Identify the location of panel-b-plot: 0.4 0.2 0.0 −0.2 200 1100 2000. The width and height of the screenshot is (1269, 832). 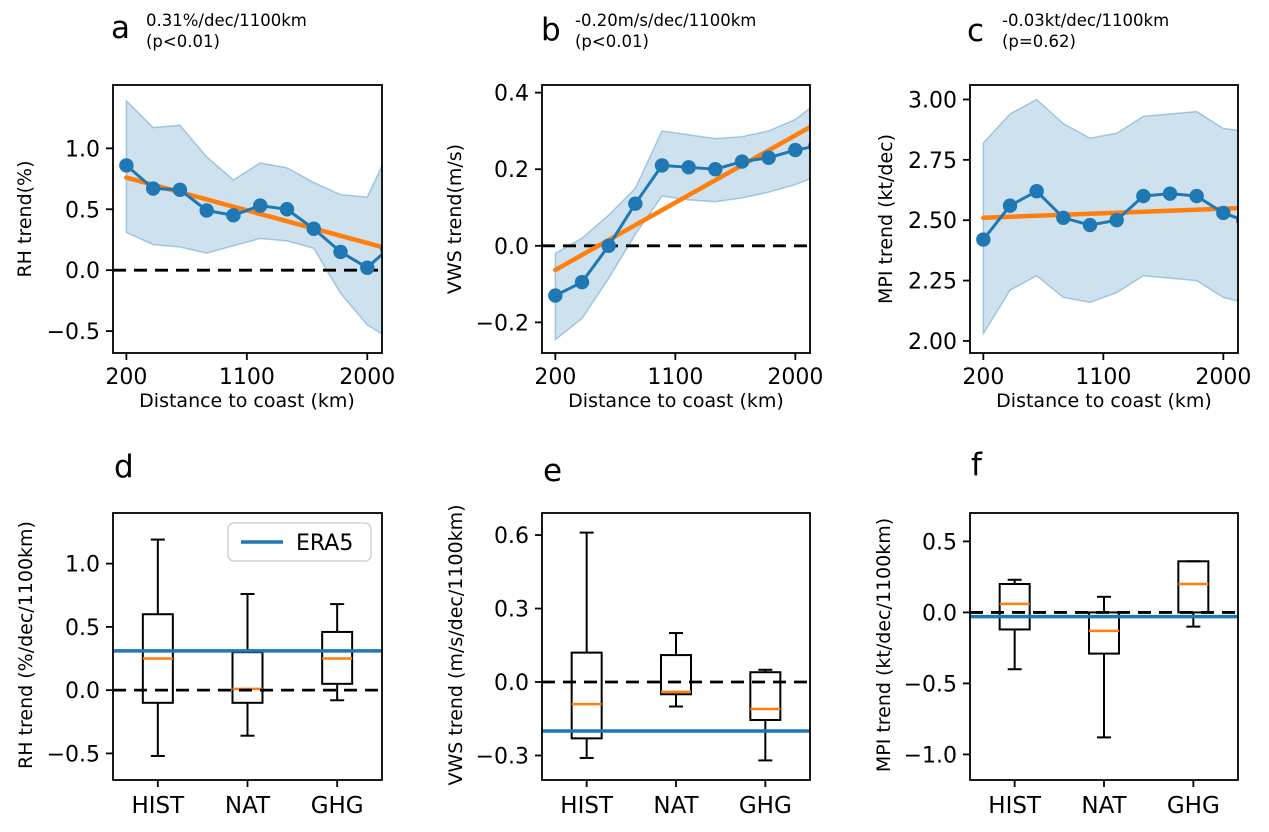
(650, 236).